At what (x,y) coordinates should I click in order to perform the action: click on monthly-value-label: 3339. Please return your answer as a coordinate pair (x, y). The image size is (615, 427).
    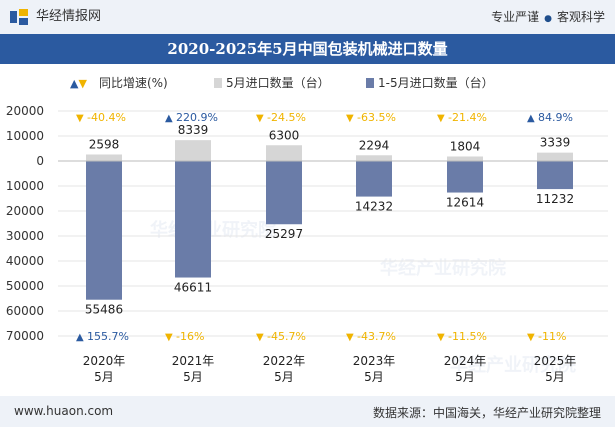
    Looking at the image, I should click on (555, 143).